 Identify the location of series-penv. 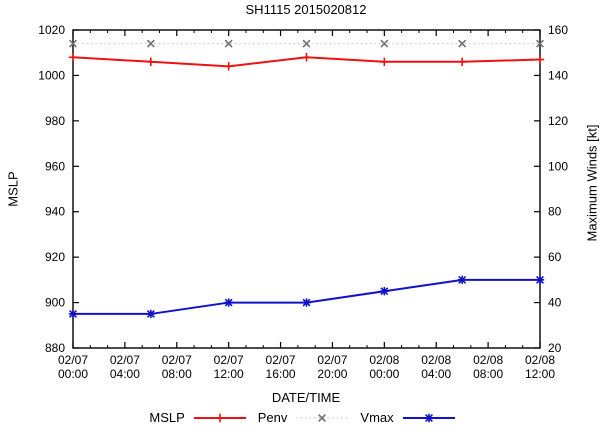
(306, 43).